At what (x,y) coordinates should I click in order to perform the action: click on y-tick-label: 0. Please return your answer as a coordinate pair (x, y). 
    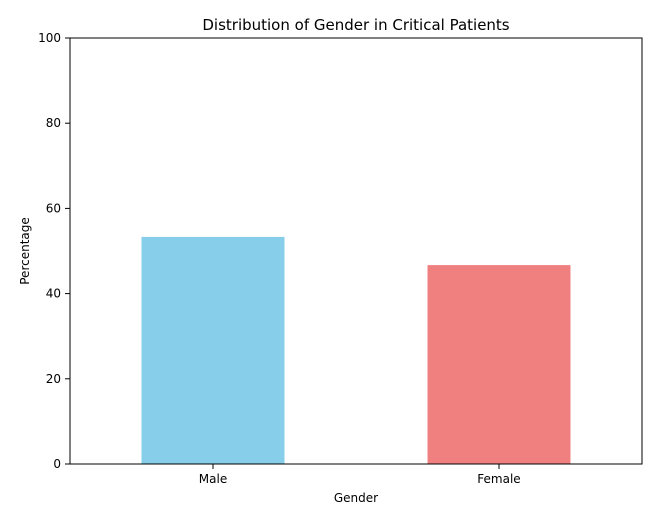
    Looking at the image, I should click on (57, 464).